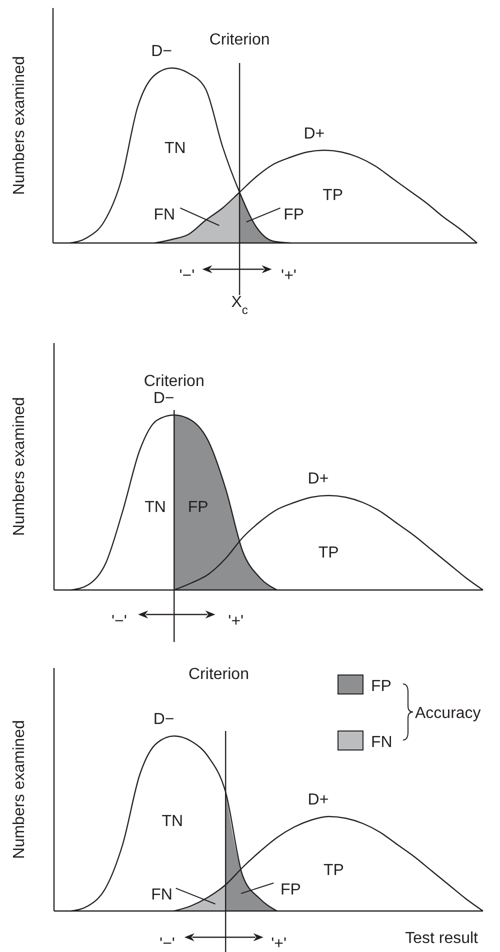  Describe the element at coordinates (381, 742) in the screenshot. I see `legend-label: FN` at that location.